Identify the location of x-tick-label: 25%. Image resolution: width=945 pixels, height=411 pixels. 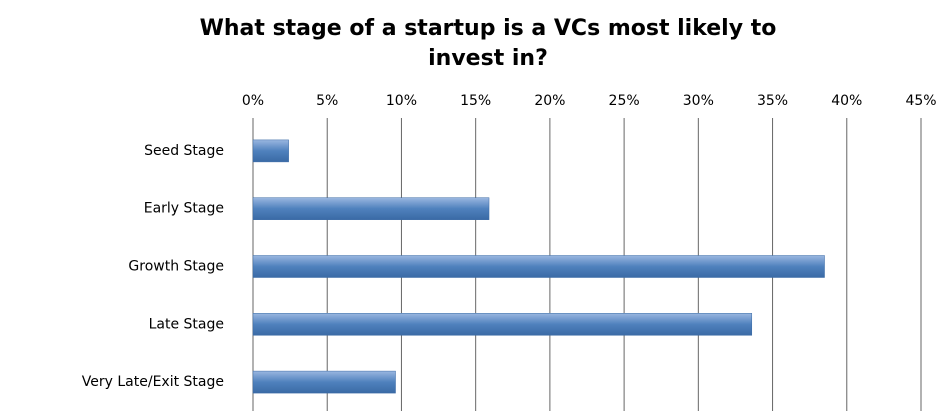
(624, 101).